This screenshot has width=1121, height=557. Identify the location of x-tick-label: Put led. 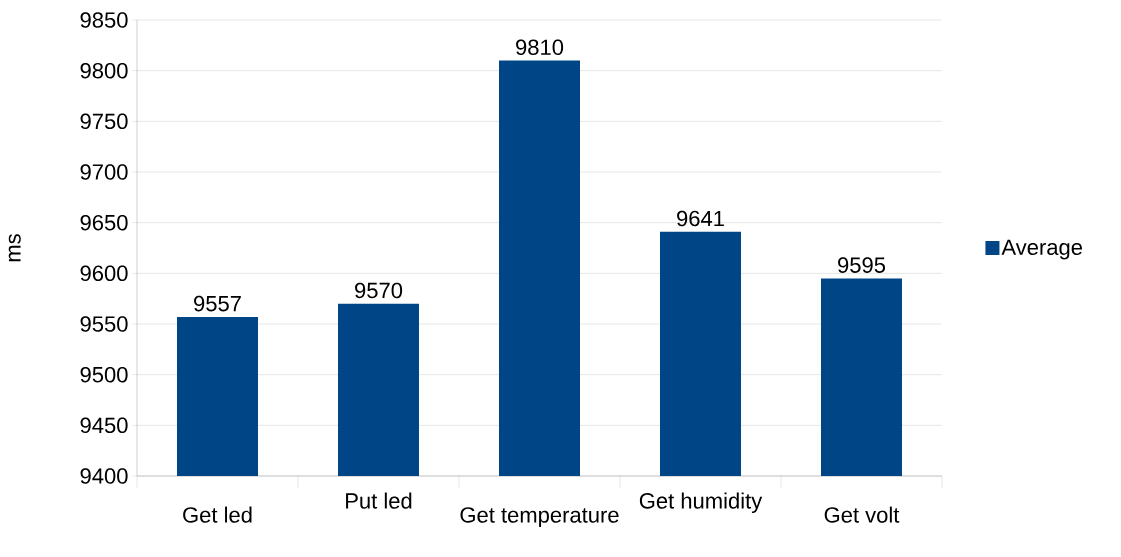
(379, 500).